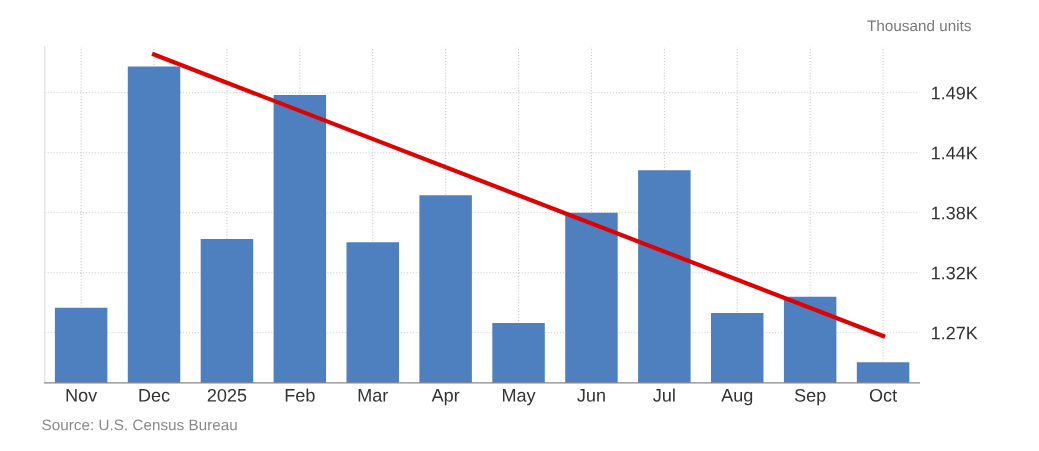 The width and height of the screenshot is (1039, 451). Describe the element at coordinates (445, 397) in the screenshot. I see `x-tick-label: Apr` at that location.